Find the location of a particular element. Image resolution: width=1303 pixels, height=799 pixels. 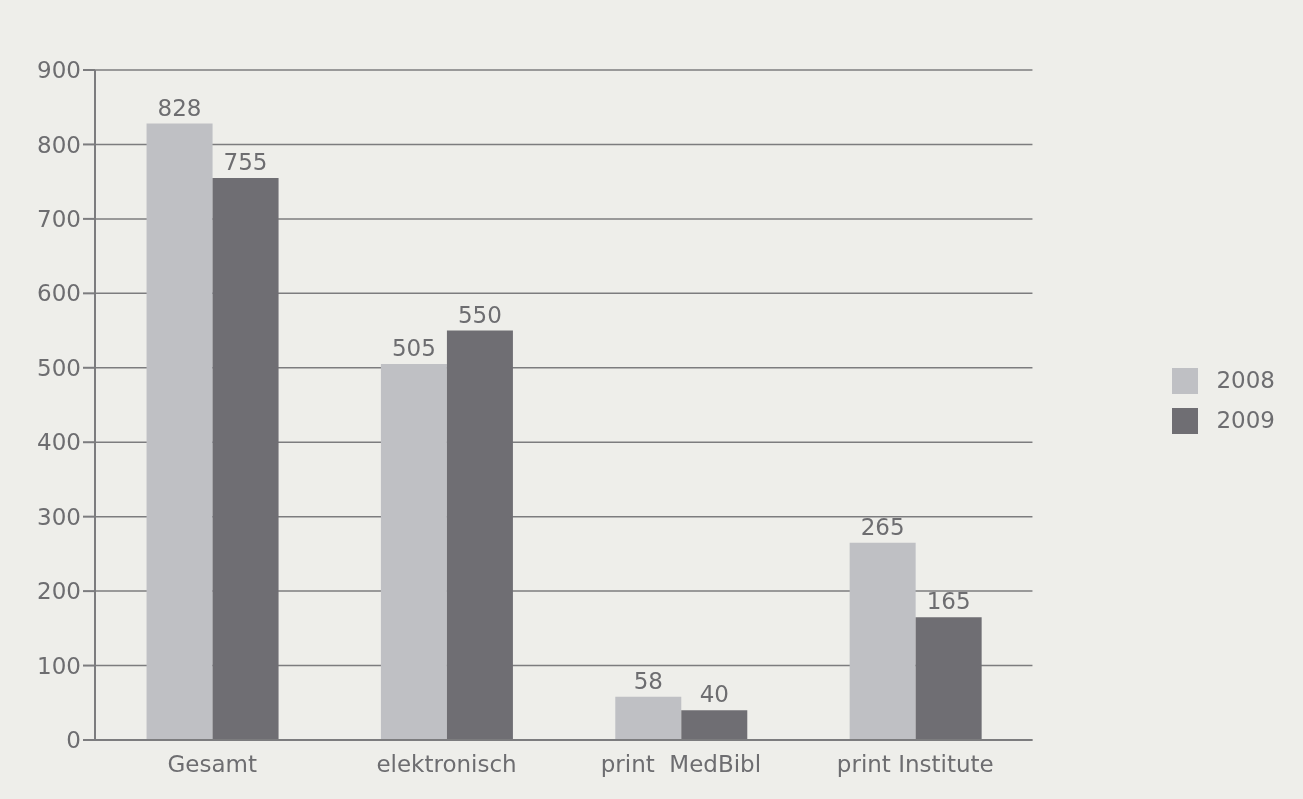

data-label: 40 is located at coordinates (714, 694).